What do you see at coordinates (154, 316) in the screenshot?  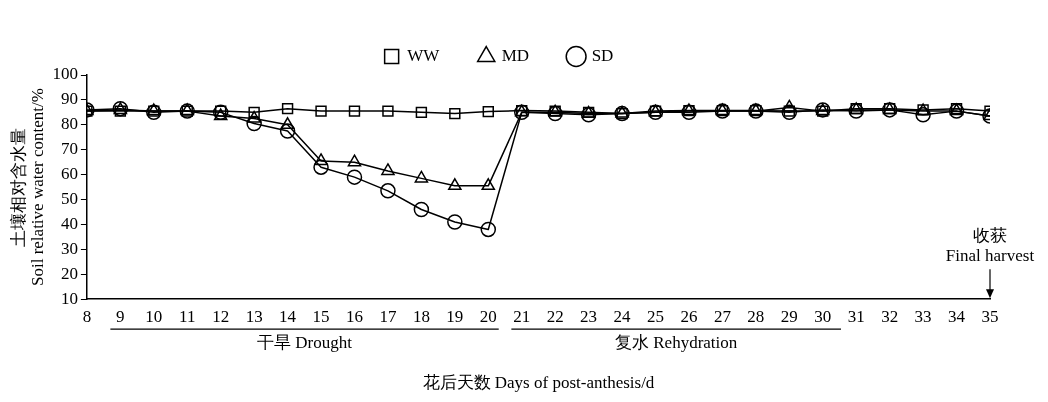 I see `x-tick-label: 10` at bounding box center [154, 316].